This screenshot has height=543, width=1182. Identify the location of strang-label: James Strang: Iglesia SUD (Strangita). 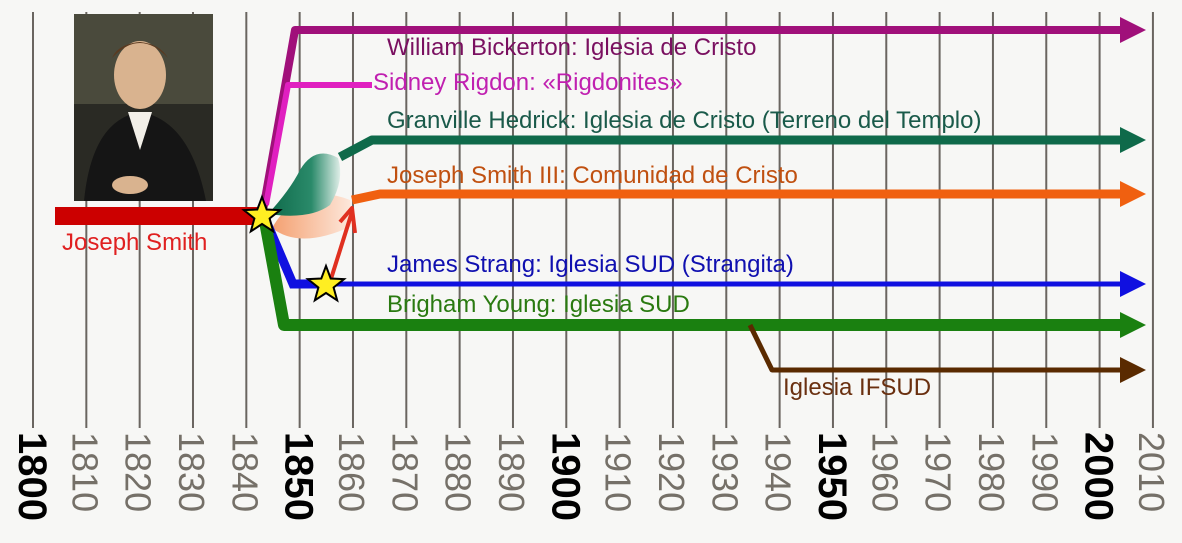
(590, 264).